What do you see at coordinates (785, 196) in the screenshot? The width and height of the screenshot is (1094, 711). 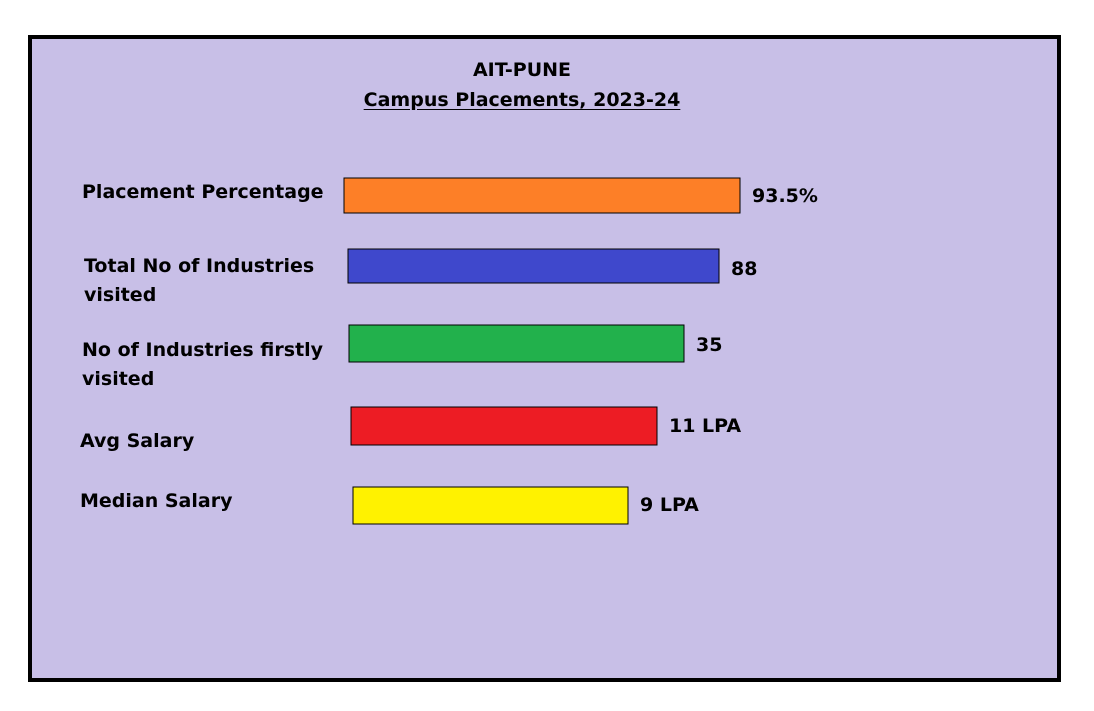 I see `data-label: 93.5%` at bounding box center [785, 196].